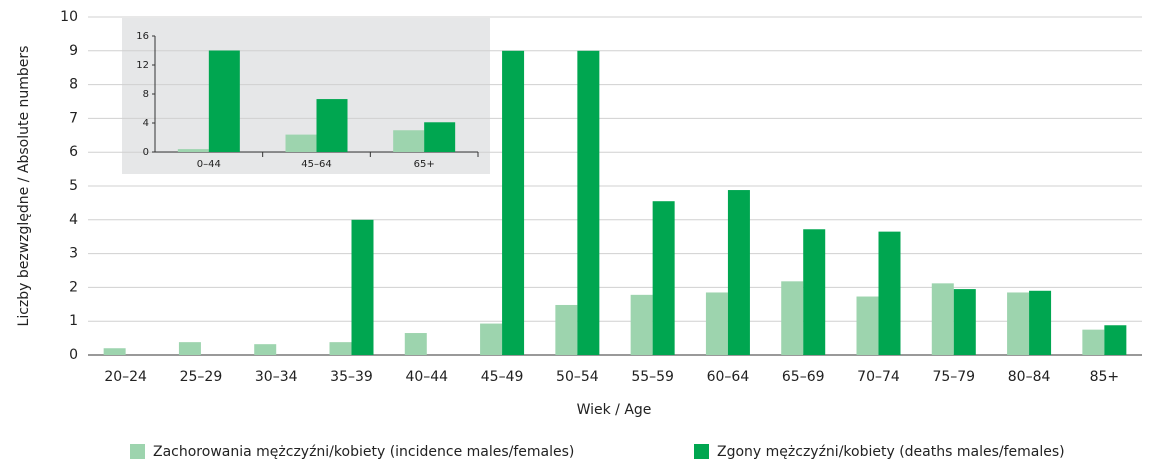  I want to click on x-tick-label: 0–44, so click(209, 164).